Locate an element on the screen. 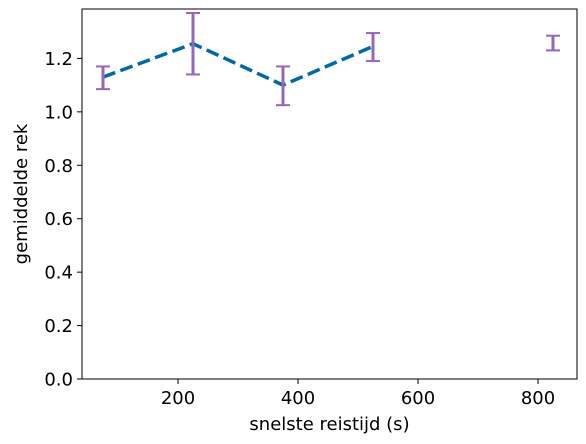 The image size is (586, 444). x-axis-title: snelste reistijd (s) is located at coordinates (329, 424).